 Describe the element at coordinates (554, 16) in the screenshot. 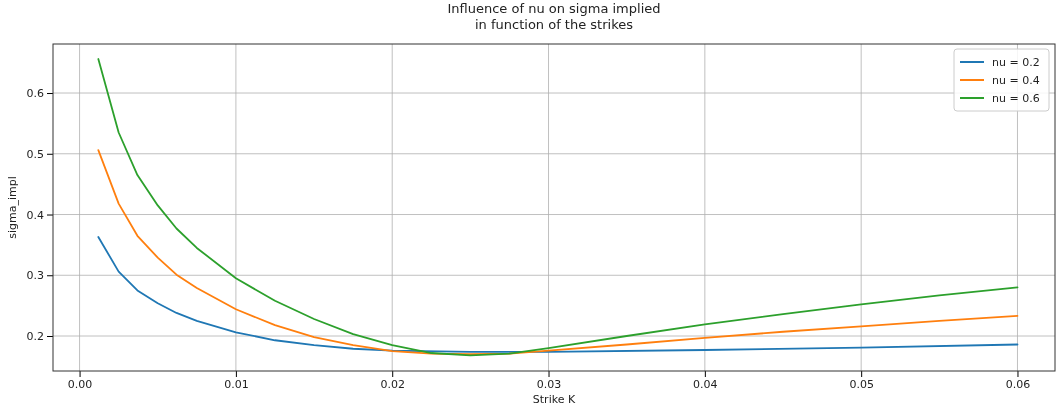

I see `chart-title: Influence of nu on sigma implied in function of the strikes` at that location.